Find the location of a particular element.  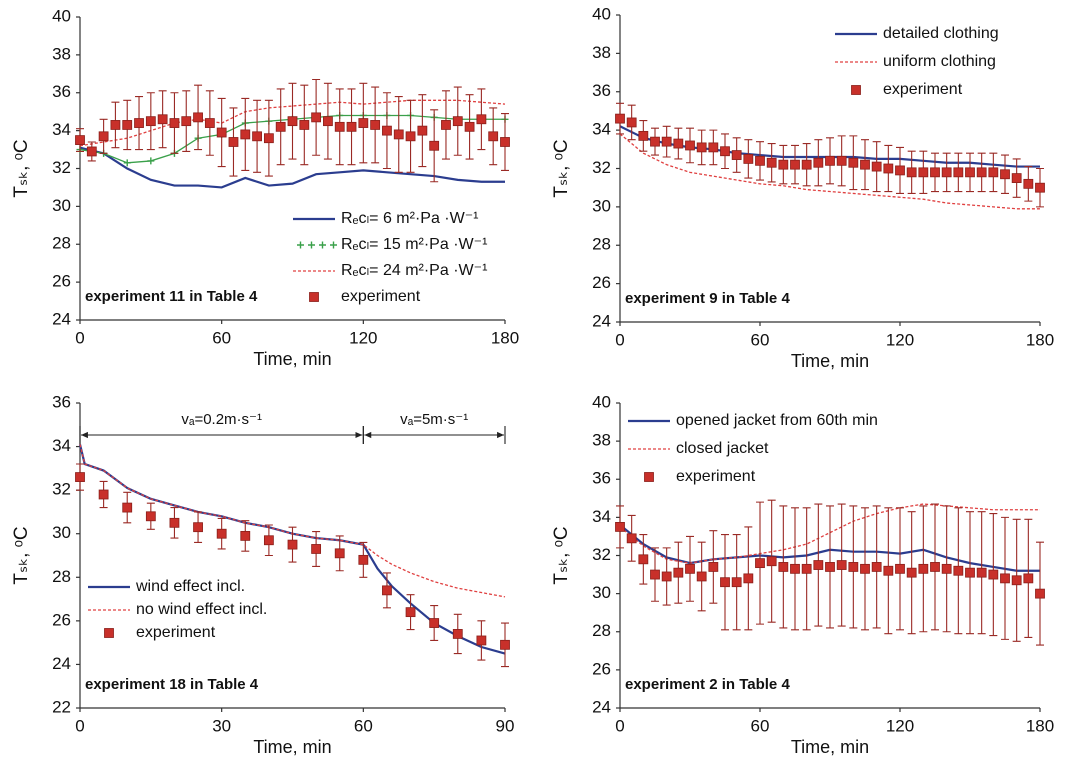

span-label: vₐ=0.2m·s⁻¹ is located at coordinates (221, 419).